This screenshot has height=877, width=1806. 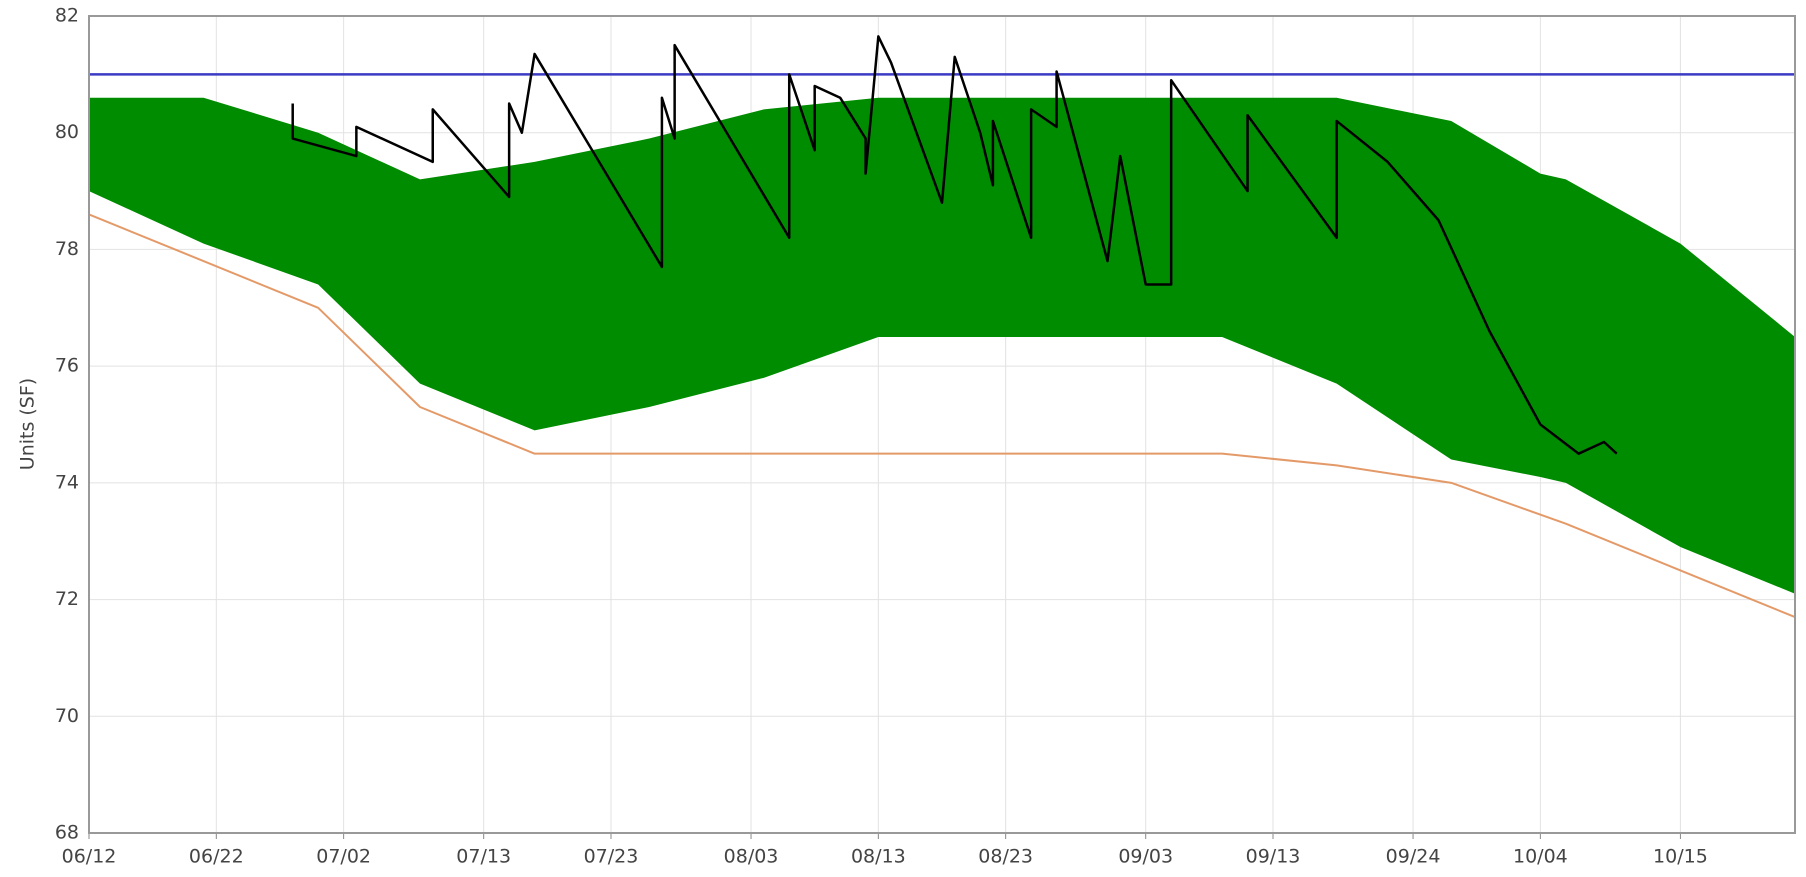 What do you see at coordinates (1680, 857) in the screenshot?
I see `x-tick-label: 10/15` at bounding box center [1680, 857].